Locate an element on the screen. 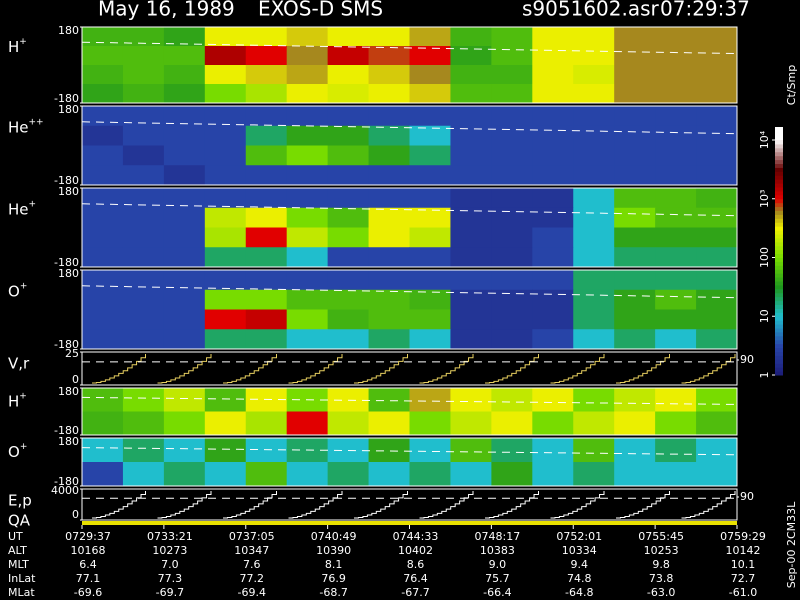 The height and width of the screenshot is (600, 800). cell: 73.8 is located at coordinates (661, 578).